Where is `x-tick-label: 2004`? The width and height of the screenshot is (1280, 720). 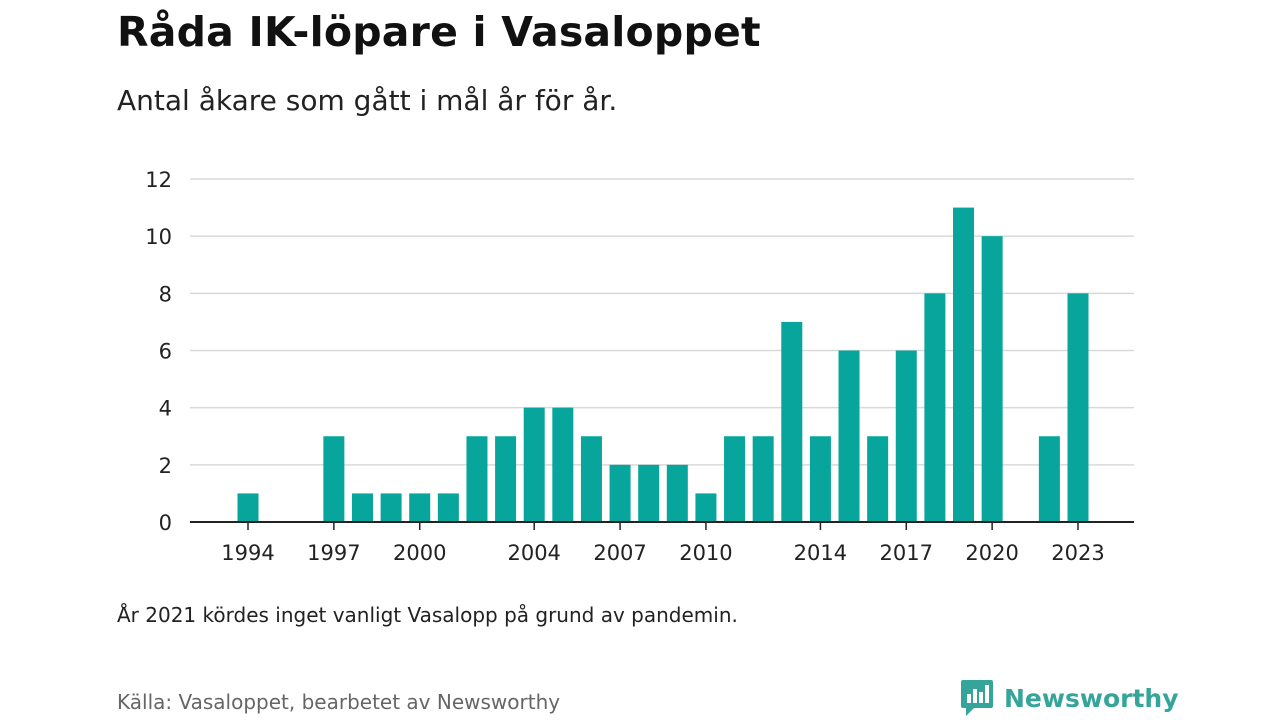 x-tick-label: 2004 is located at coordinates (533, 553).